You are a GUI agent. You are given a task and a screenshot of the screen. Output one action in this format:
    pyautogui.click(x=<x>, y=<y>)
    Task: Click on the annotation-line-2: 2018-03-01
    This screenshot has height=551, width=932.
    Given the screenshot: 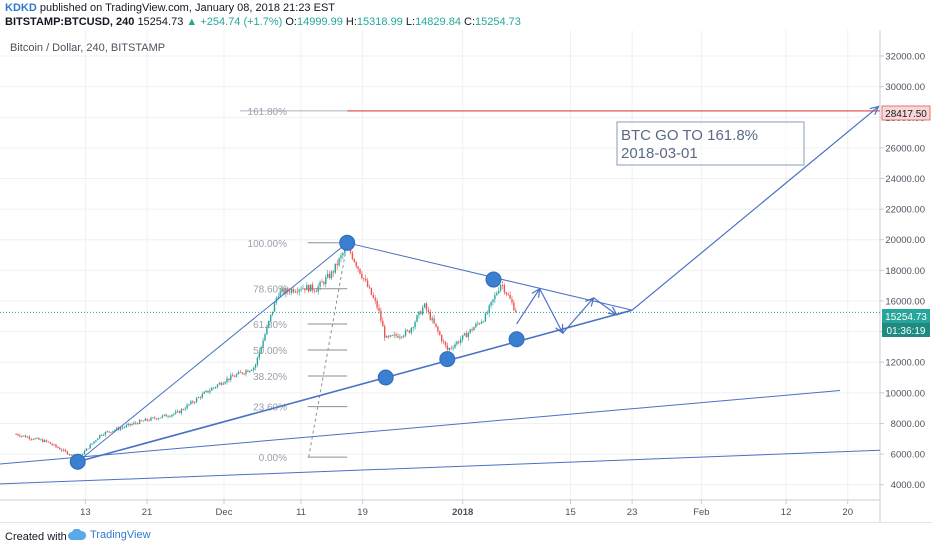 What is the action you would take?
    pyautogui.click(x=659, y=153)
    